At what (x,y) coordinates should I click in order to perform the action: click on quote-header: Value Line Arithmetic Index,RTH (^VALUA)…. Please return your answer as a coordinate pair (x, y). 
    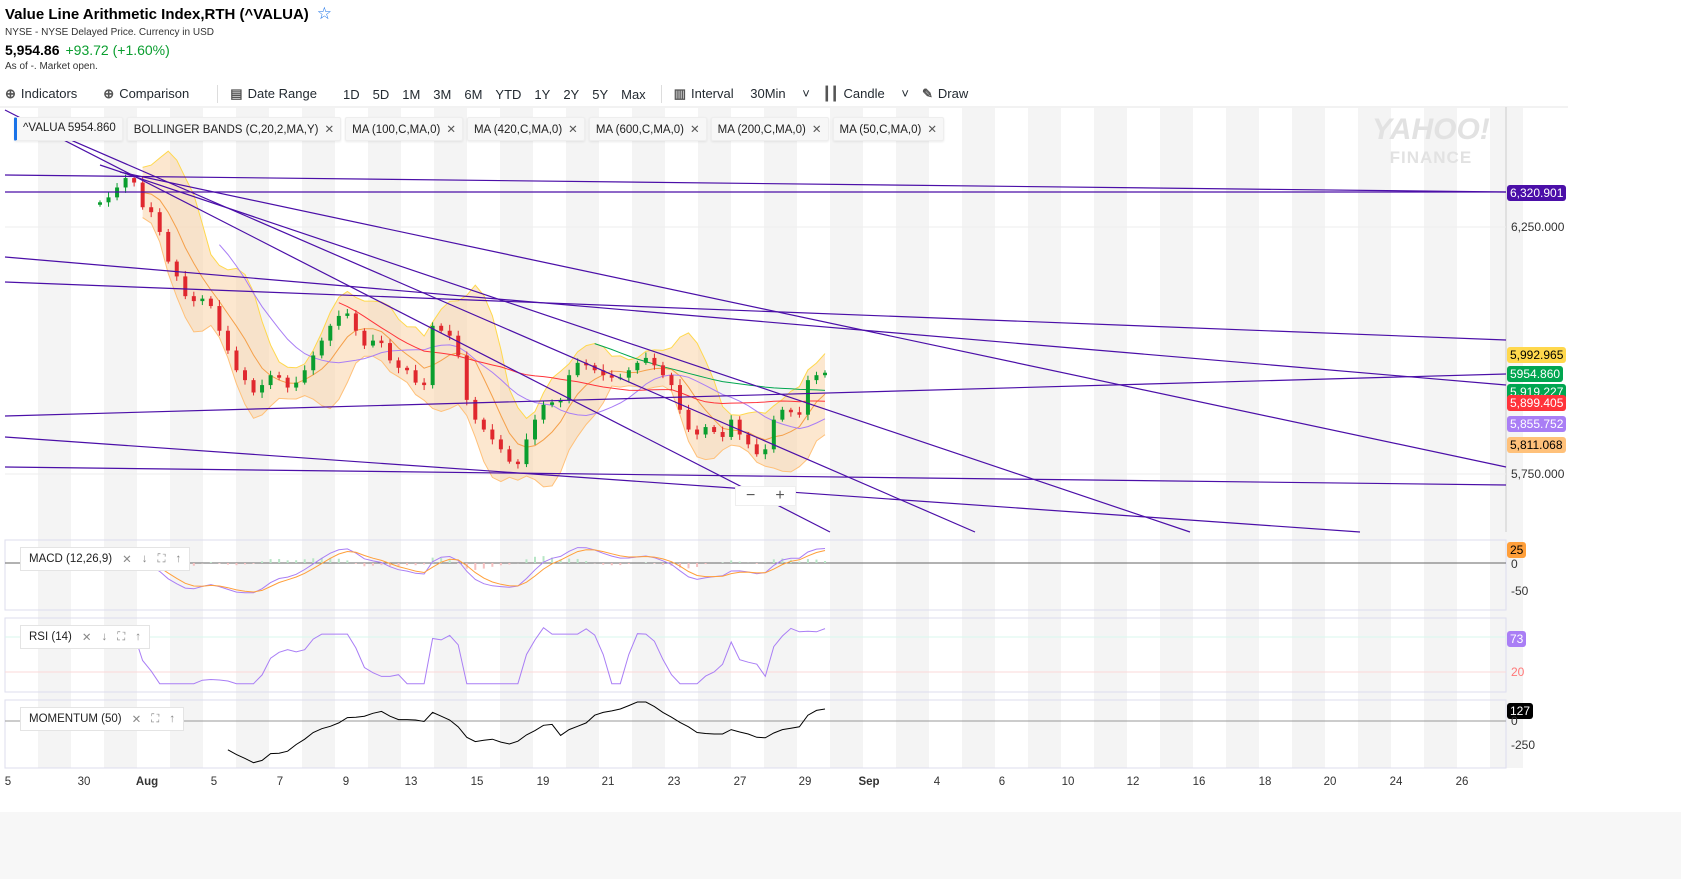
    Looking at the image, I should click on (168, 38).